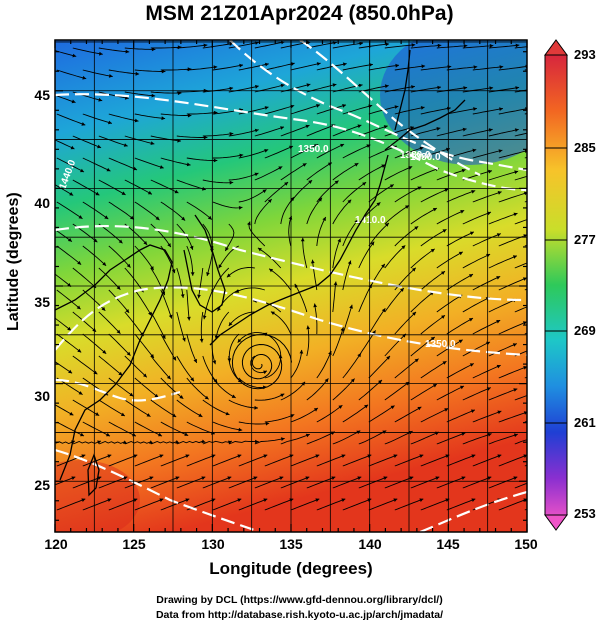  I want to click on colorbar-label: 269, so click(585, 330).